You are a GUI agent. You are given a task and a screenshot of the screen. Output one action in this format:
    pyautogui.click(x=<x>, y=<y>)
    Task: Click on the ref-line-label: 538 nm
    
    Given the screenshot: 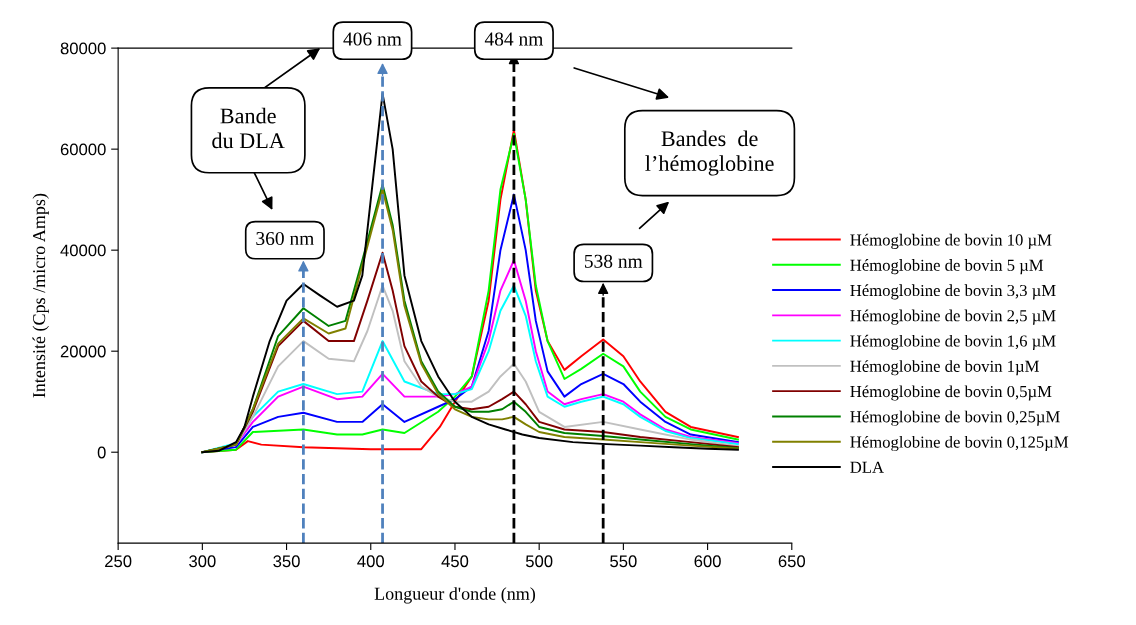 What is the action you would take?
    pyautogui.click(x=613, y=261)
    